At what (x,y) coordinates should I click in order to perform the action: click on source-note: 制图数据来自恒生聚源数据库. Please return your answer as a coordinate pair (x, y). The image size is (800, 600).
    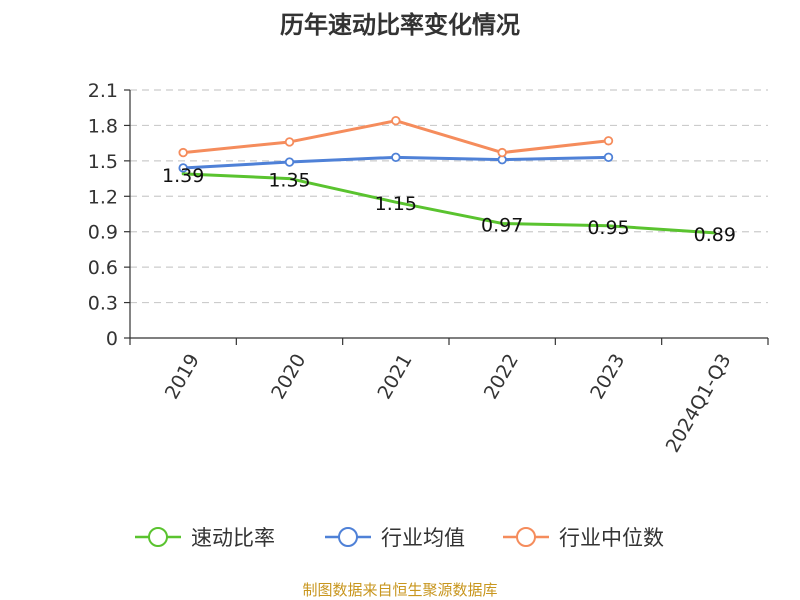
    Looking at the image, I should click on (399, 590).